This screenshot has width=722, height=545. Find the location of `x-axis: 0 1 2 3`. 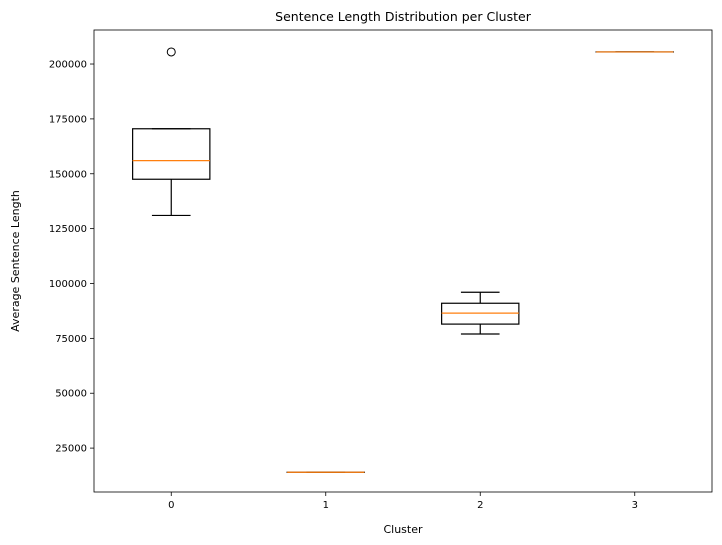

x-axis: 0 1 2 3 is located at coordinates (403, 501).